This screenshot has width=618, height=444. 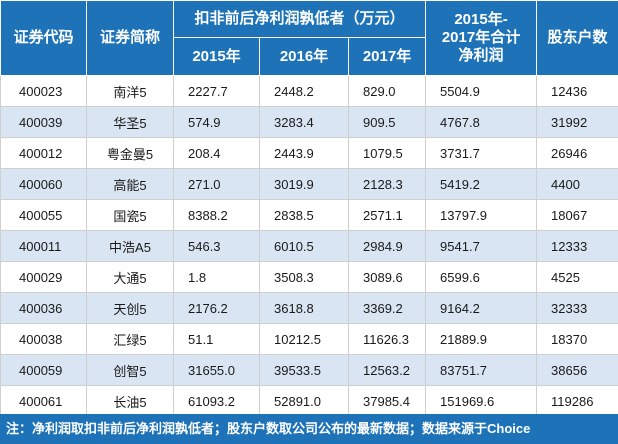 What do you see at coordinates (387, 122) in the screenshot?
I see `cell-2017: 909.5` at bounding box center [387, 122].